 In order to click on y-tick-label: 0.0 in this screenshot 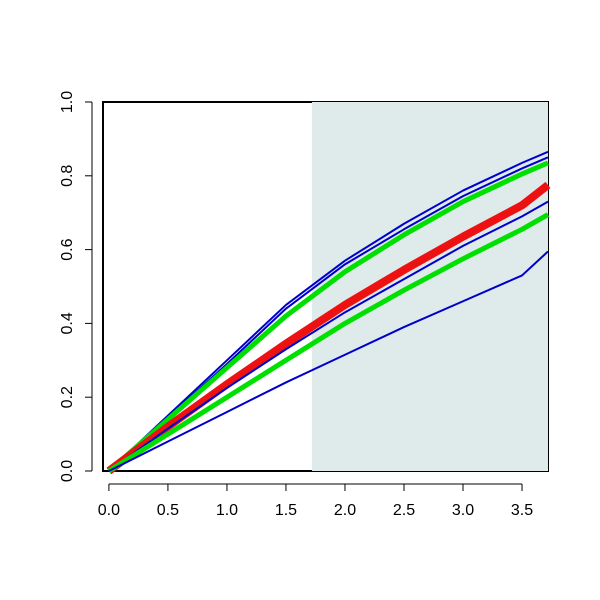, I will do `click(67, 471)`.